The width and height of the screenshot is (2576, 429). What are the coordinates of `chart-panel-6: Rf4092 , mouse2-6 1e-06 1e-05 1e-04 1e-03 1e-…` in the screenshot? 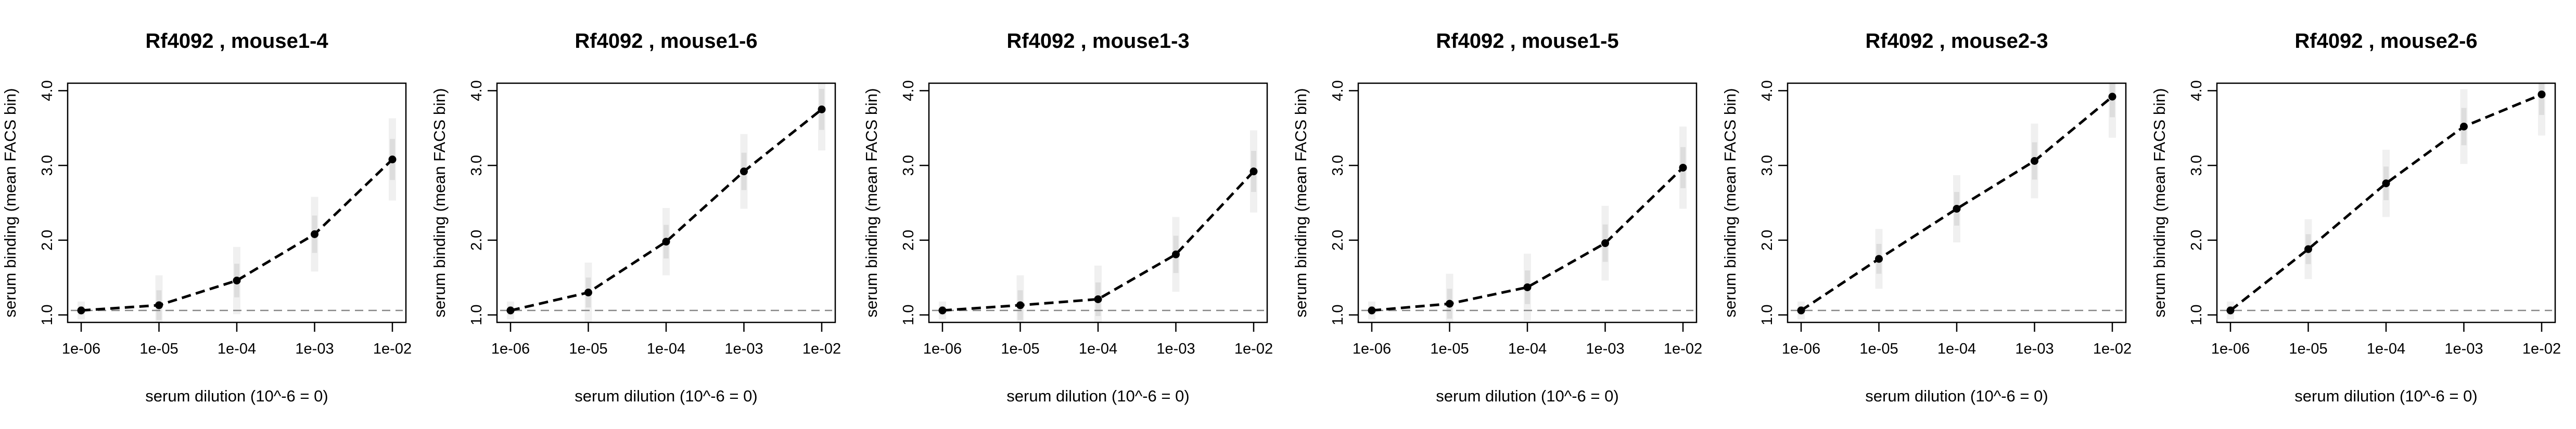 It's located at (2355, 217).